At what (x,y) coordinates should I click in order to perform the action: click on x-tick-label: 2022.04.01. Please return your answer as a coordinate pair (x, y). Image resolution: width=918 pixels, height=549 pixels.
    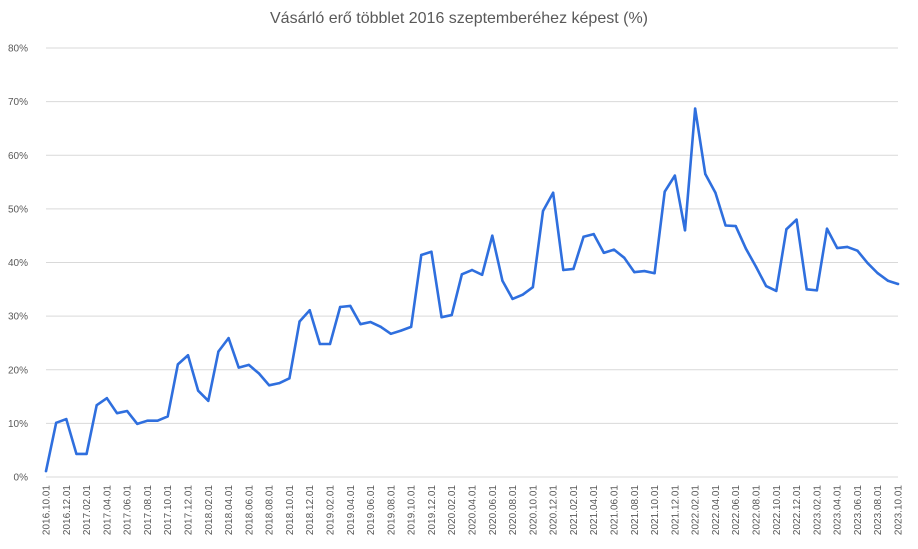
    Looking at the image, I should click on (716, 510).